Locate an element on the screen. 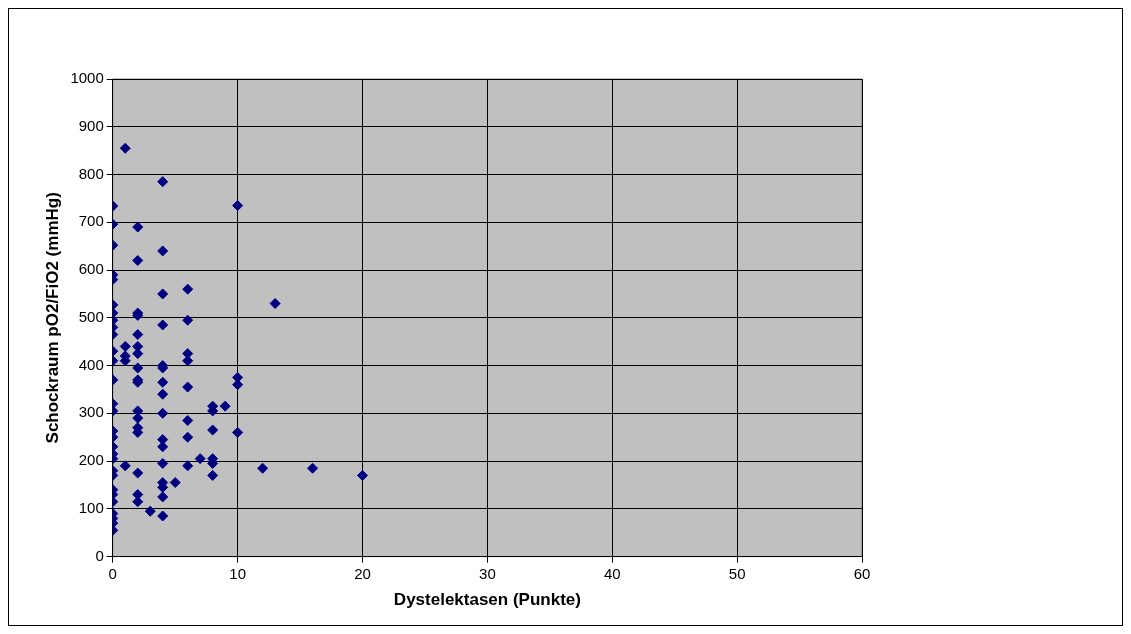 The width and height of the screenshot is (1131, 634). x-tick-label: 20 is located at coordinates (362, 573).